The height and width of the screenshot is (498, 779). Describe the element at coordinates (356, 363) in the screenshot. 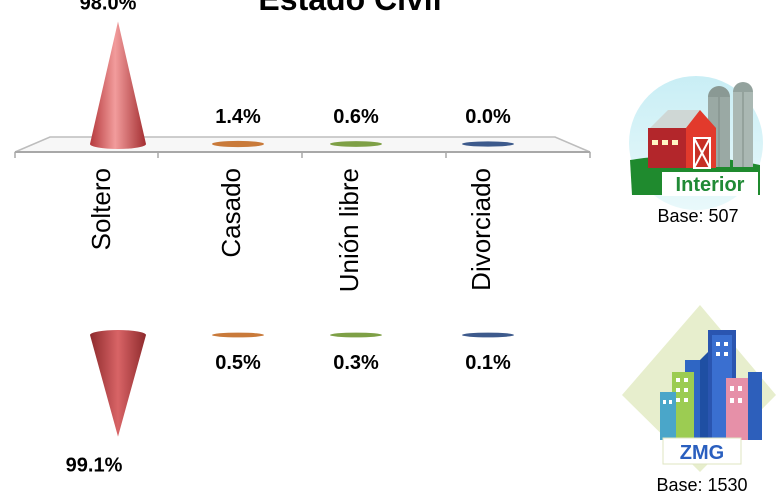

I see `zmg-union-libre-value-label: 0.3%` at that location.